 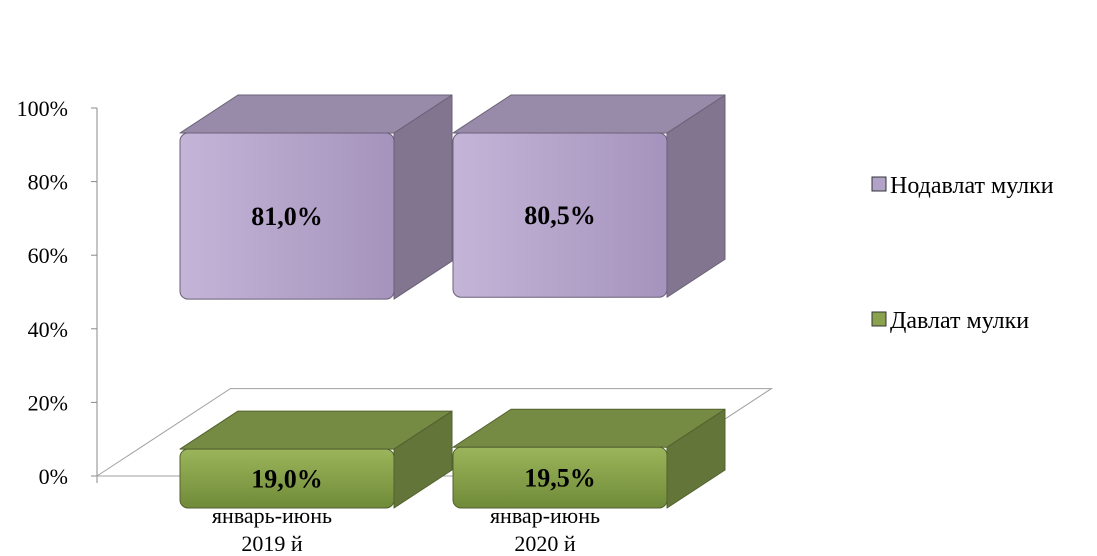 What do you see at coordinates (48, 182) in the screenshot?
I see `y-tick-label: 80%` at bounding box center [48, 182].